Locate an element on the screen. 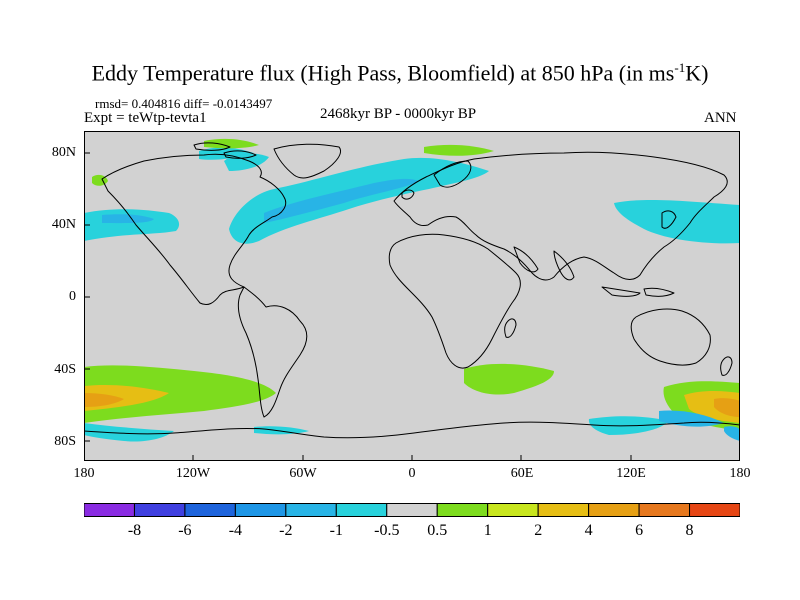 This screenshot has width=800, height=600. south-indian-strong is located at coordinates (727, 407).